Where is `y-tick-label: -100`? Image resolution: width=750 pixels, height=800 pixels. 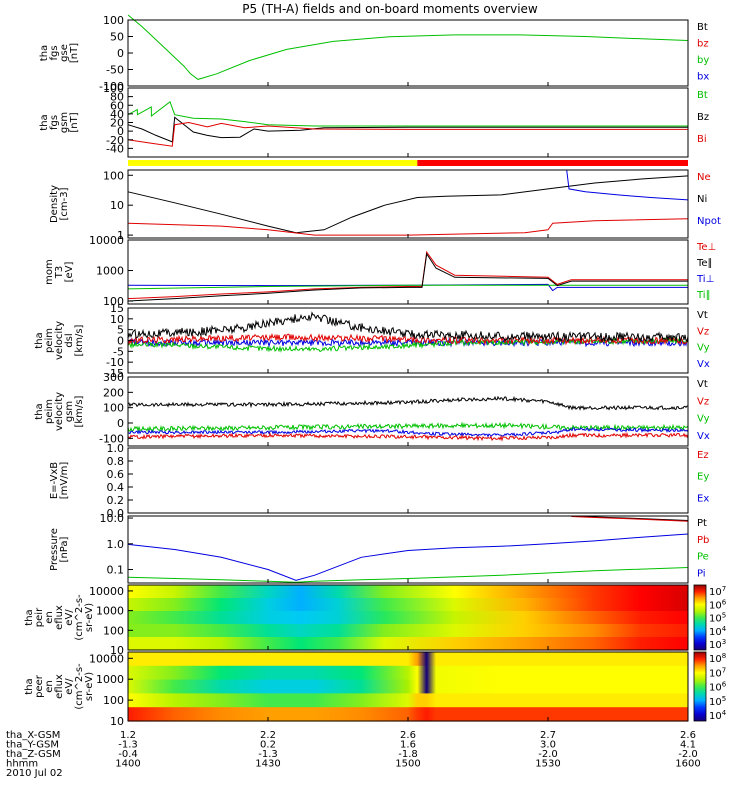
y-tick-label: -100 is located at coordinates (111, 438).